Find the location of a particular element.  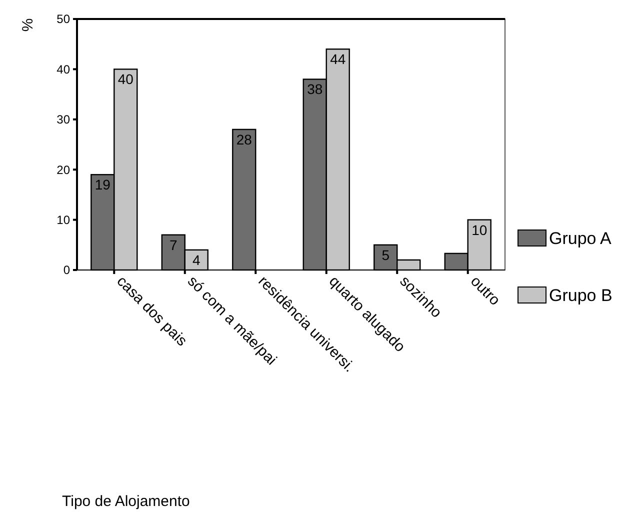

text: Tipo de Alojamento is located at coordinates (126, 501).